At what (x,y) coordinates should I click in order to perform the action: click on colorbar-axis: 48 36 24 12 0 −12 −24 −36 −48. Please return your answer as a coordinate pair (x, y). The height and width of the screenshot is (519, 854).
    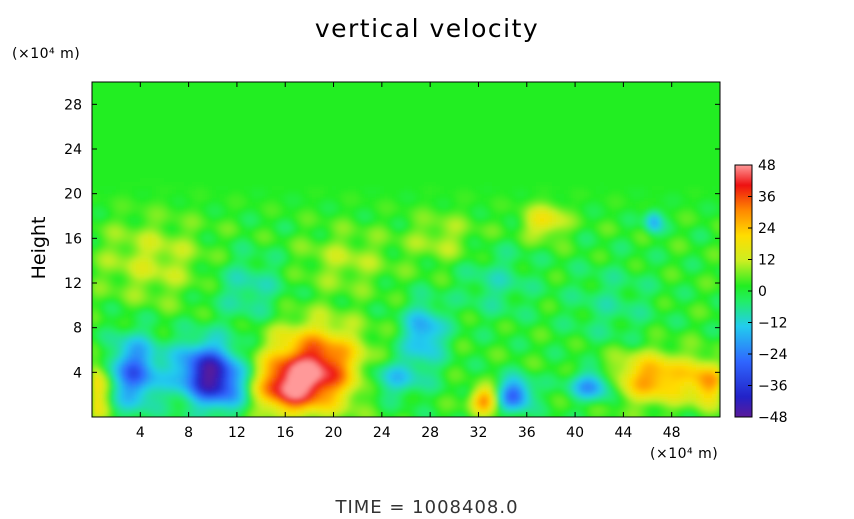
    Looking at the image, I should click on (768, 292).